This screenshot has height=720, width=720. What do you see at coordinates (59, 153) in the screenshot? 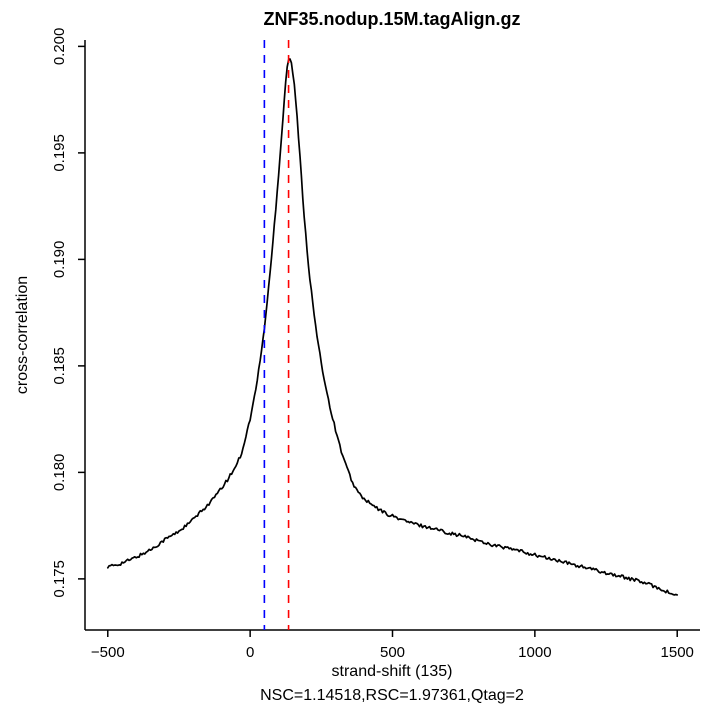
I see `y-tick-label: 0.195` at bounding box center [59, 153].